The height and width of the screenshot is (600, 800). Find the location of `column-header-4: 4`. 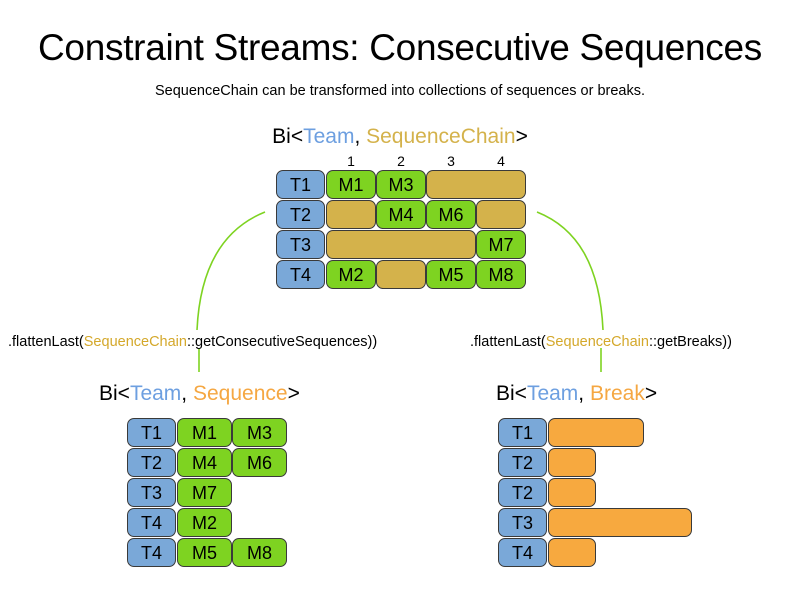

column-header-4: 4 is located at coordinates (501, 161).